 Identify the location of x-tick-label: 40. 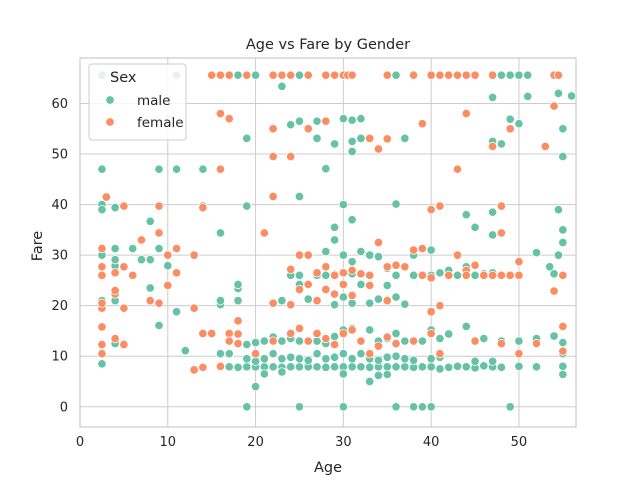
(431, 442).